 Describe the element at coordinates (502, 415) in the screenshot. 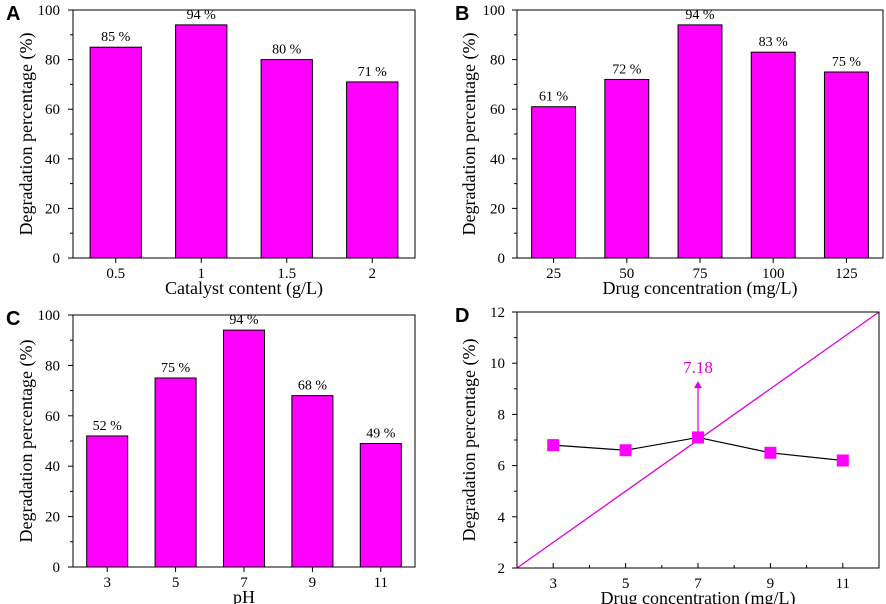

I see `y-tick-label: 8` at that location.